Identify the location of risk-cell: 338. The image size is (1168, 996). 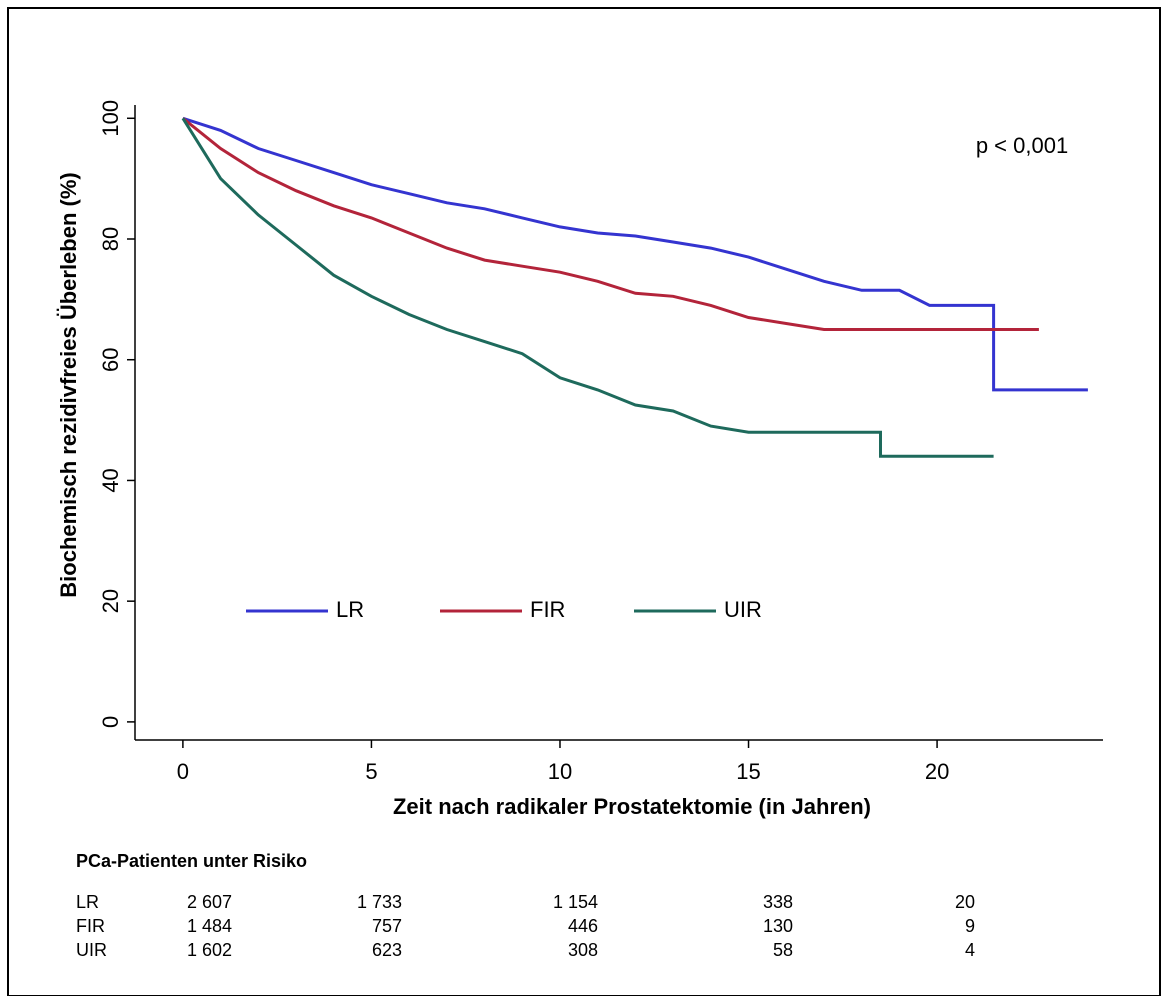
(778, 902).